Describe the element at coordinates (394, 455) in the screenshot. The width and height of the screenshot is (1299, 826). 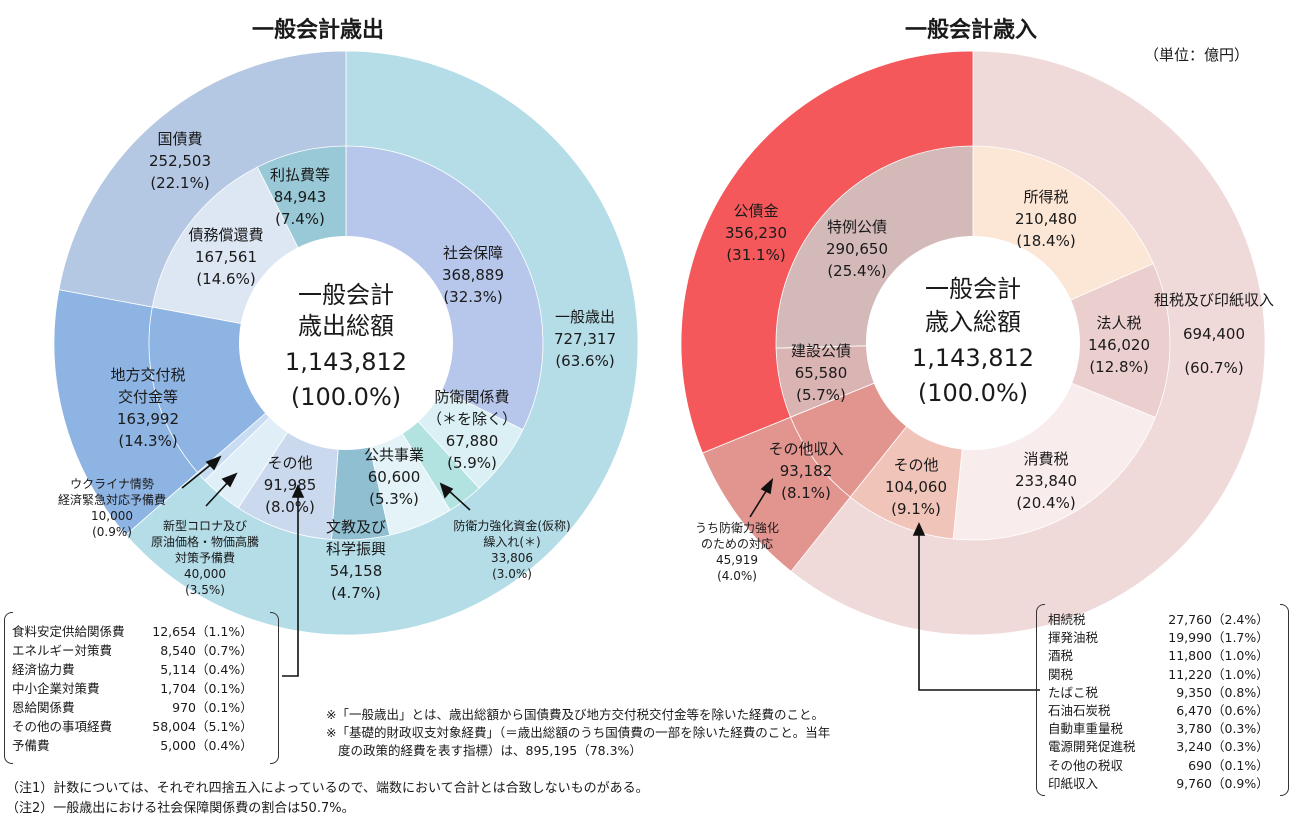
I see `label-koukyo-name: 公共事業` at that location.